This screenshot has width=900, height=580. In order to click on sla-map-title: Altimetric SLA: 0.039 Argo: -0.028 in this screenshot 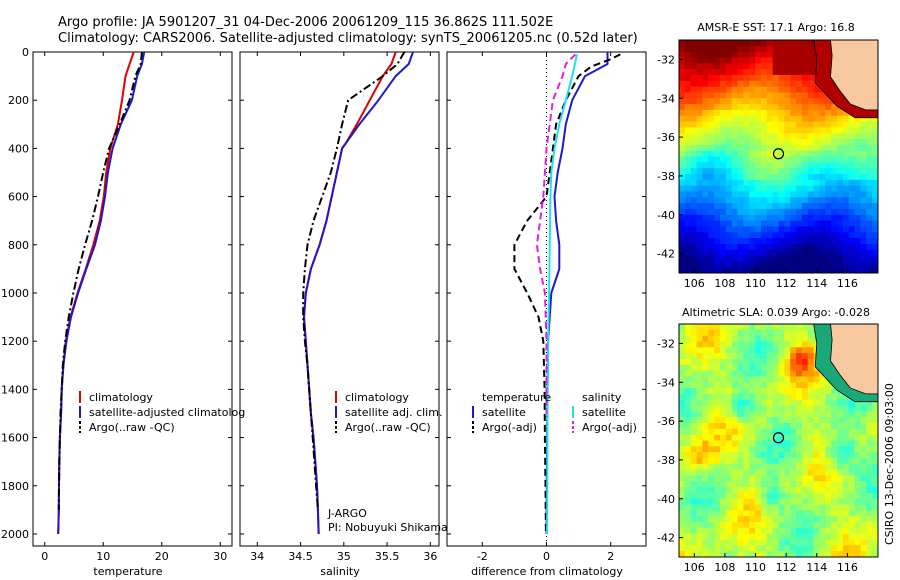, I will do `click(776, 312)`.